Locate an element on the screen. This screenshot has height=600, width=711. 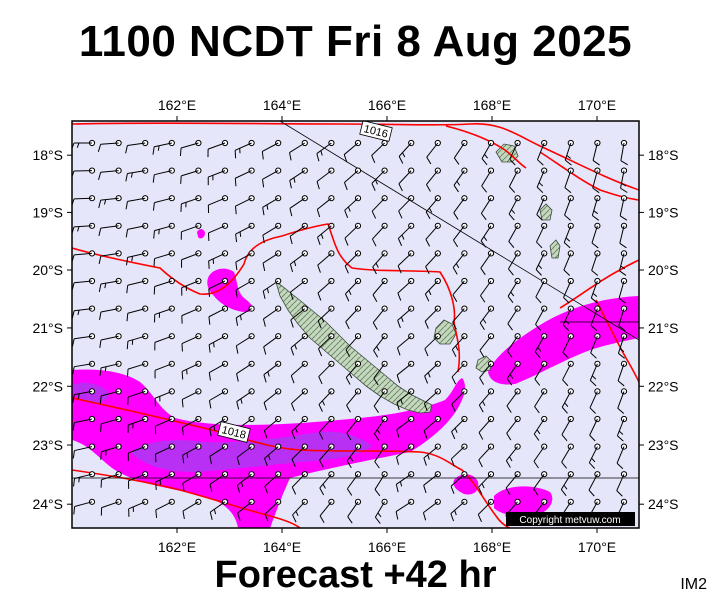
lon-label-top: 166°E is located at coordinates (387, 105).